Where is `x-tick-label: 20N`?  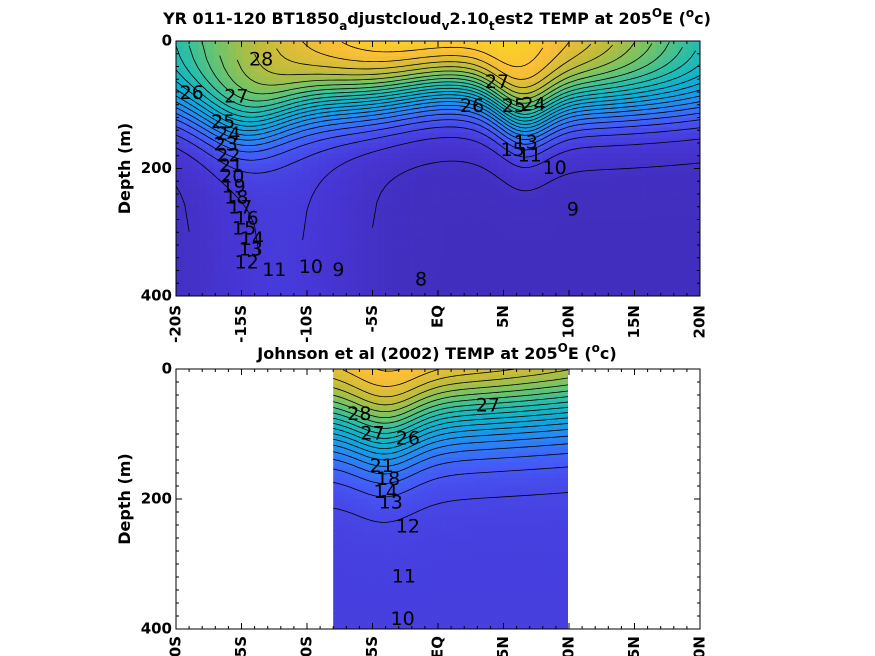 x-tick-label: 20N is located at coordinates (700, 321).